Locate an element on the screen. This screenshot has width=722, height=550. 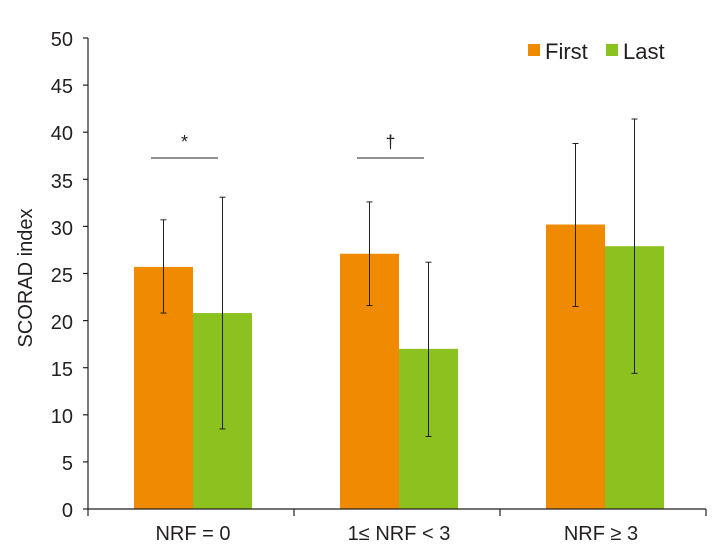
x-category-labels: NRF = 0 1≤ NRF < 3 NRF ≥ 3 is located at coordinates (396, 534).